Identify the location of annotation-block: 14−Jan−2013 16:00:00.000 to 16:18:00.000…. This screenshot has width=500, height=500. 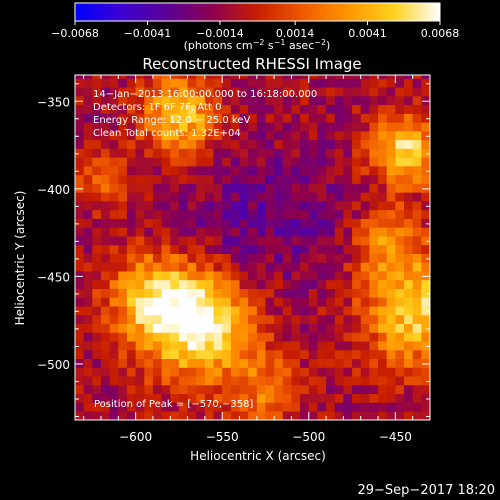
(205, 114).